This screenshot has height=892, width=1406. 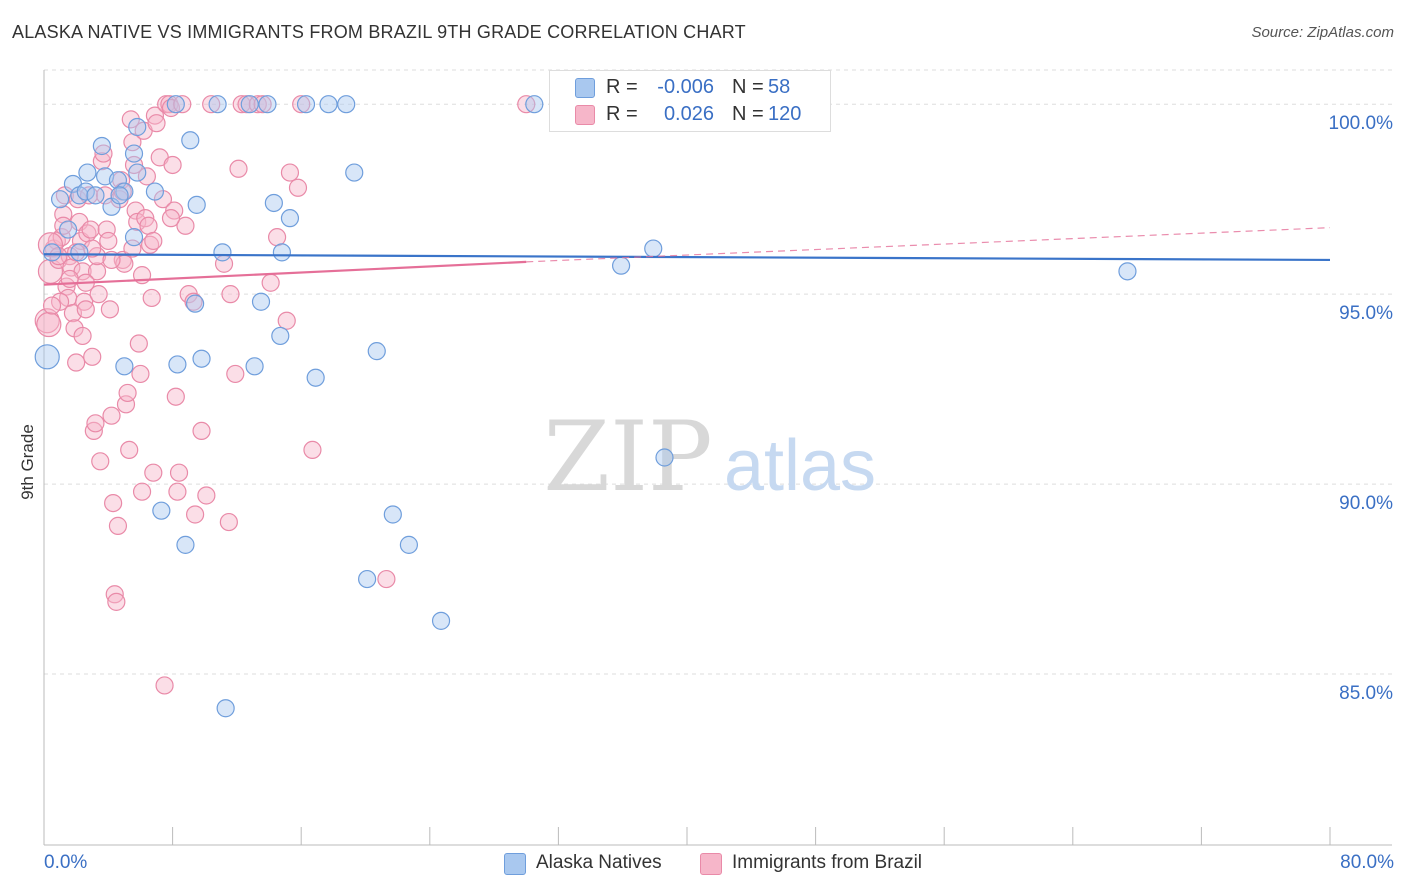 I want to click on x-tick-label-min: 0.0%, so click(x=66, y=862).